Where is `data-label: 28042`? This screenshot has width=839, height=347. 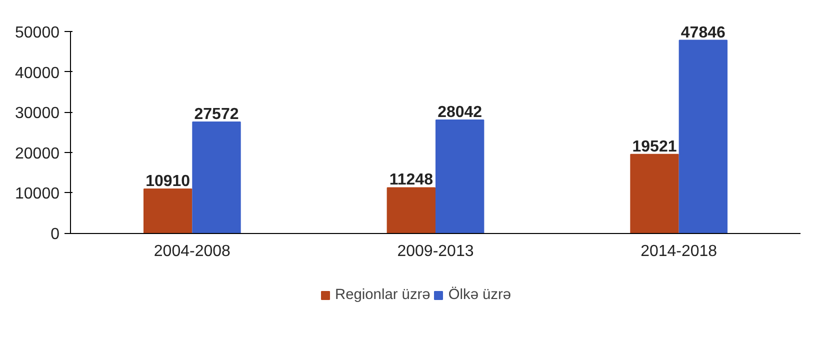 data-label: 28042 is located at coordinates (460, 113).